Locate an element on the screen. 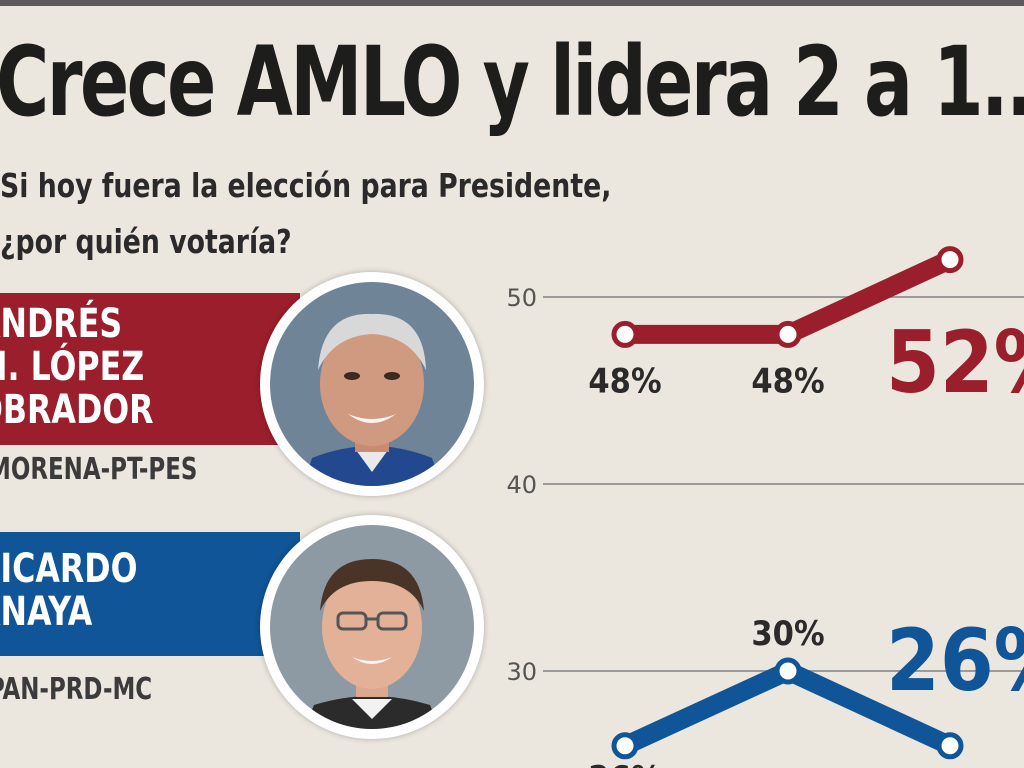 The height and width of the screenshot is (768, 1024). candidate-name-anaya: RICARDO ANAYA is located at coordinates (69, 591).